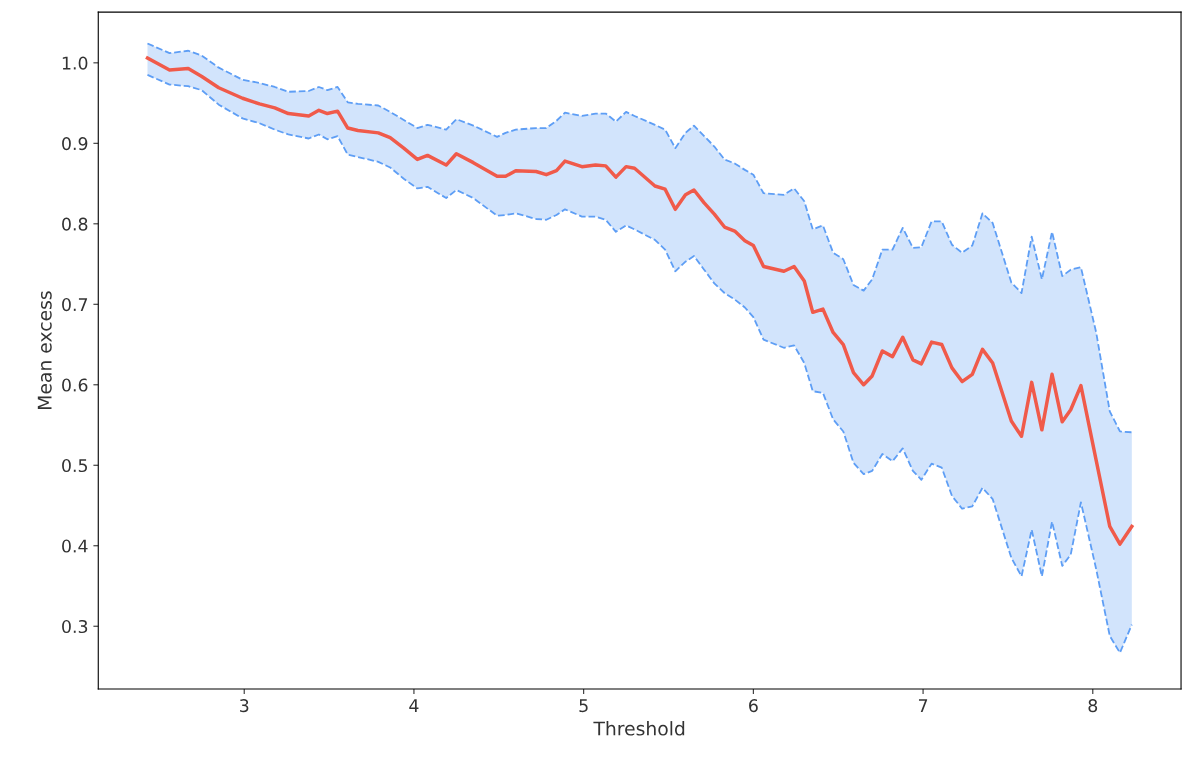 The width and height of the screenshot is (1184, 758). What do you see at coordinates (75, 305) in the screenshot?
I see `y-tick-label: 0.7` at bounding box center [75, 305].